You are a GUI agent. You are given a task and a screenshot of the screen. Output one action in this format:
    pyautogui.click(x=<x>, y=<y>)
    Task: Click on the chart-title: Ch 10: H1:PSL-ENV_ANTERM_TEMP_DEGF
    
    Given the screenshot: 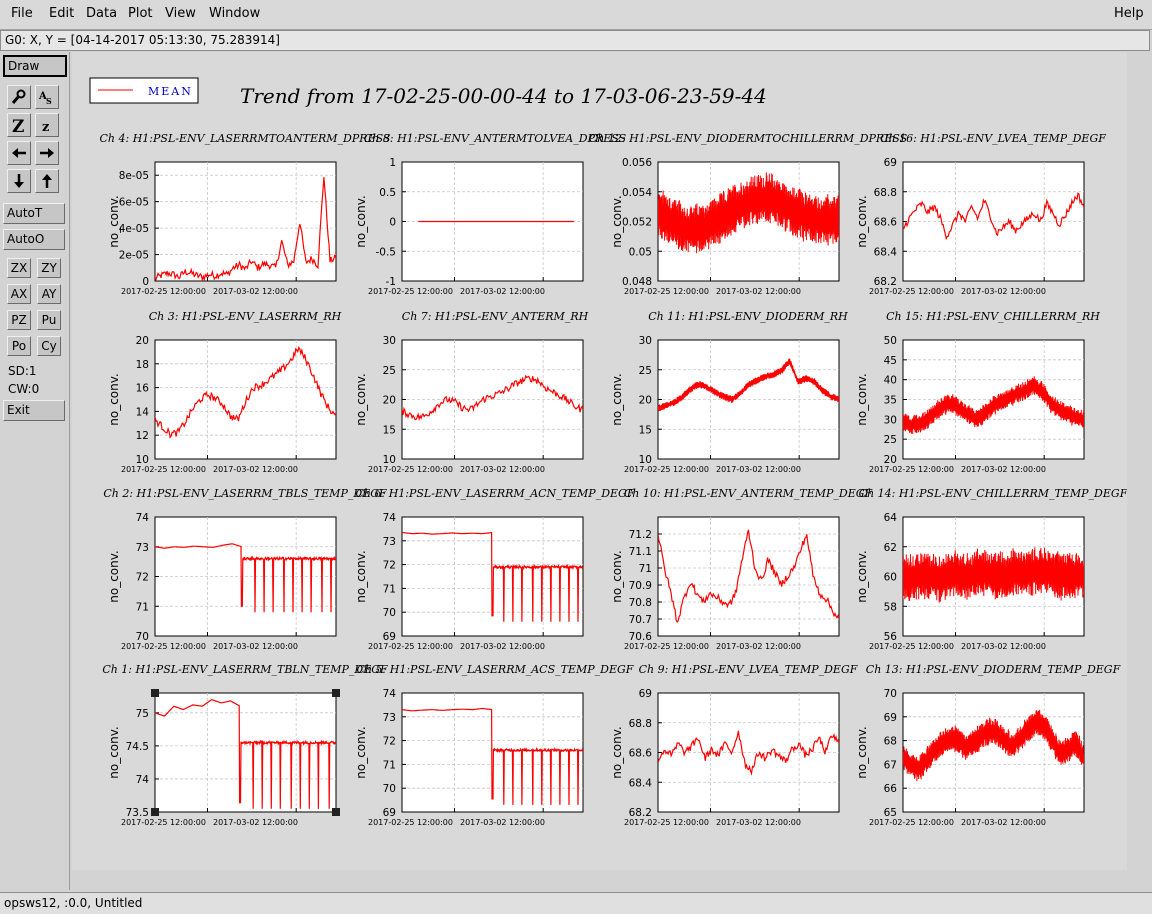 What is the action you would take?
    pyautogui.click(x=748, y=493)
    